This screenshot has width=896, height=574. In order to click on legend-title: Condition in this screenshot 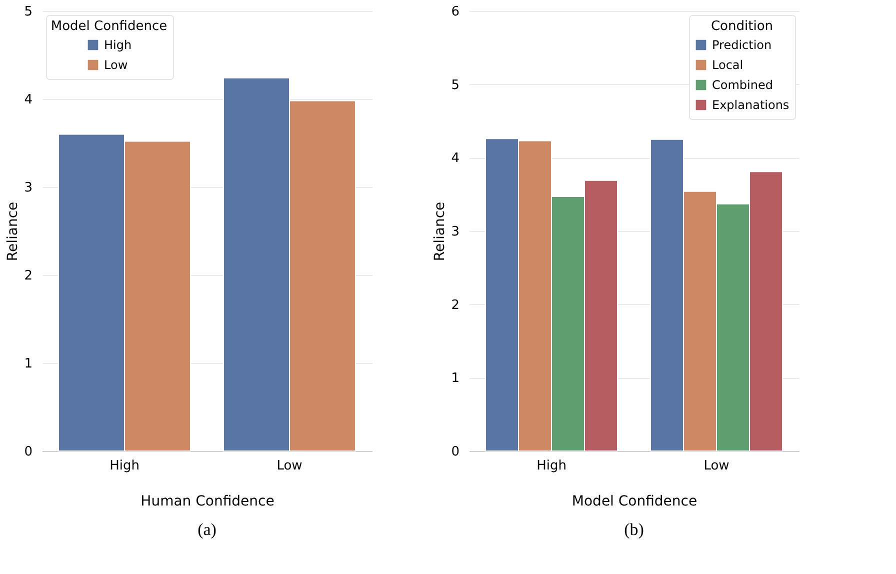, I will do `click(742, 26)`.